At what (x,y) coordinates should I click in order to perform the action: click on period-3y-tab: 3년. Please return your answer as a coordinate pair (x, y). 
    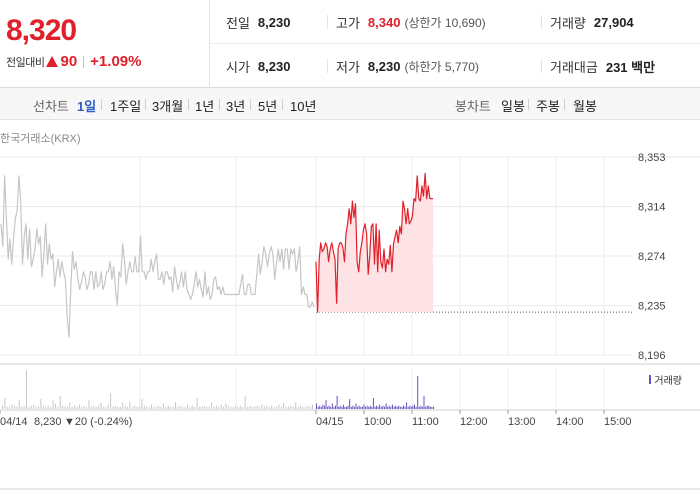
    Looking at the image, I should click on (236, 106).